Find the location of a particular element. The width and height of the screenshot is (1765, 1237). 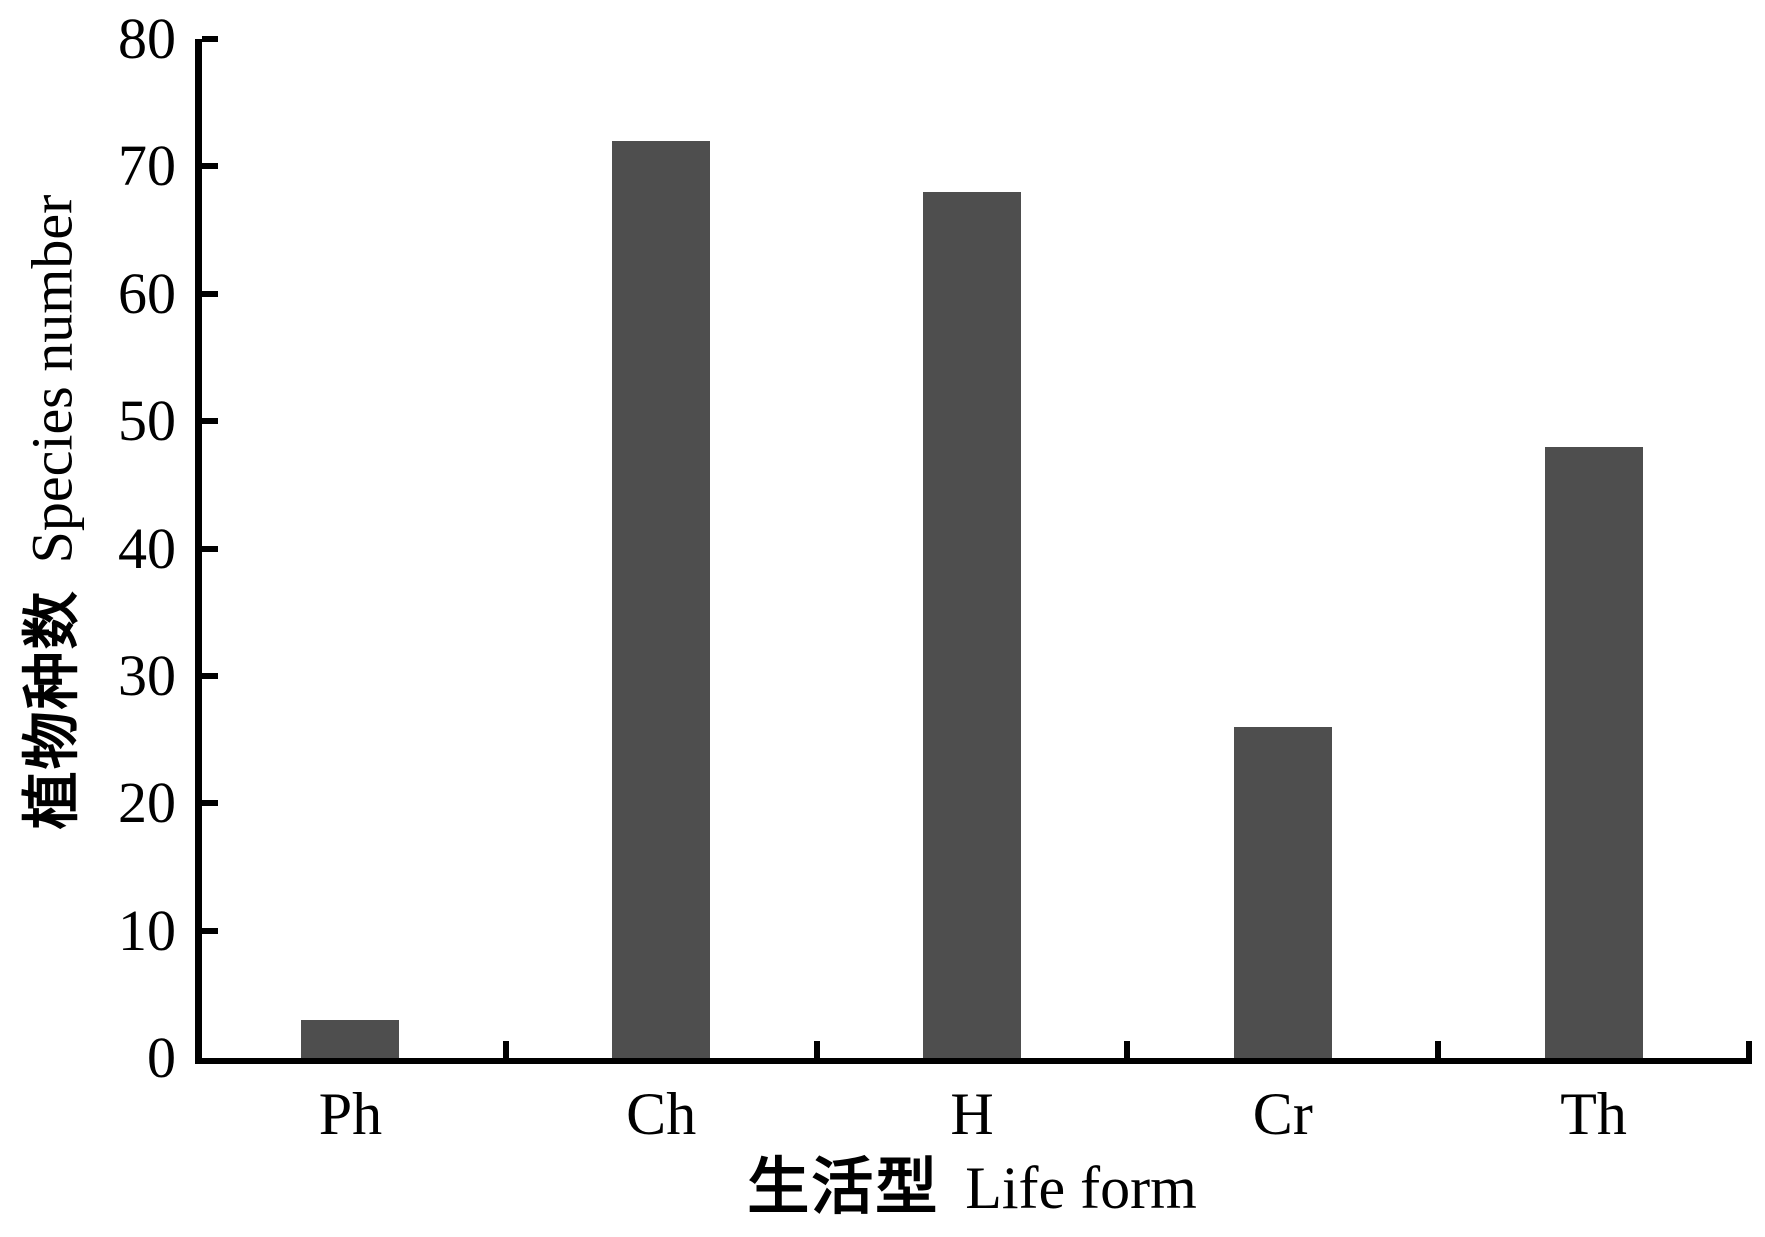

y-axis-title: 植物种数 Species number is located at coordinates (52, 512).